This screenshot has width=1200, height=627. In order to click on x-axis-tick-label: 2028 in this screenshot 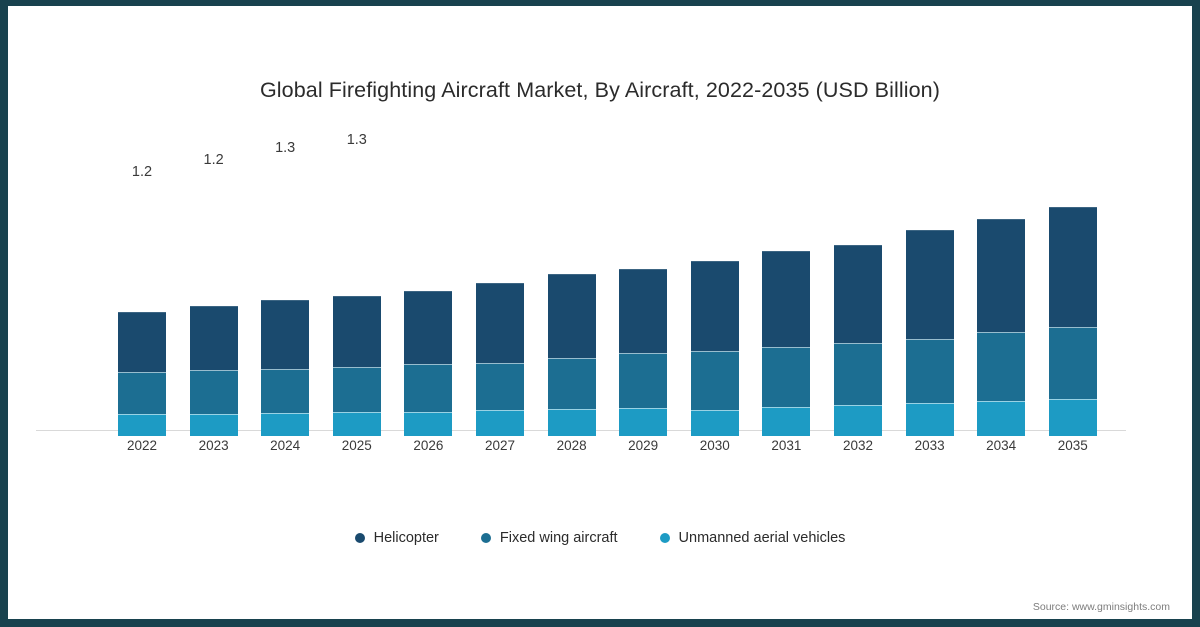, I will do `click(571, 445)`.